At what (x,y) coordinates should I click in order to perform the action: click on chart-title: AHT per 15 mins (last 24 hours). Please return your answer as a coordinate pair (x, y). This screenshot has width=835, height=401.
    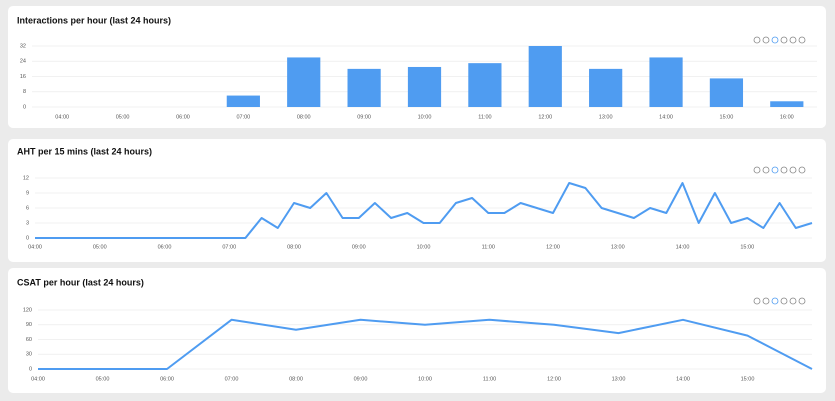
    Looking at the image, I should click on (84, 151).